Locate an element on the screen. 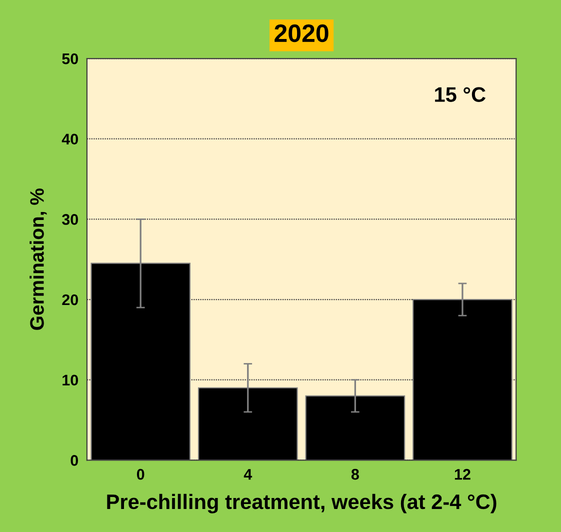 The width and height of the screenshot is (561, 532). chart-title: 2020 is located at coordinates (301, 33).